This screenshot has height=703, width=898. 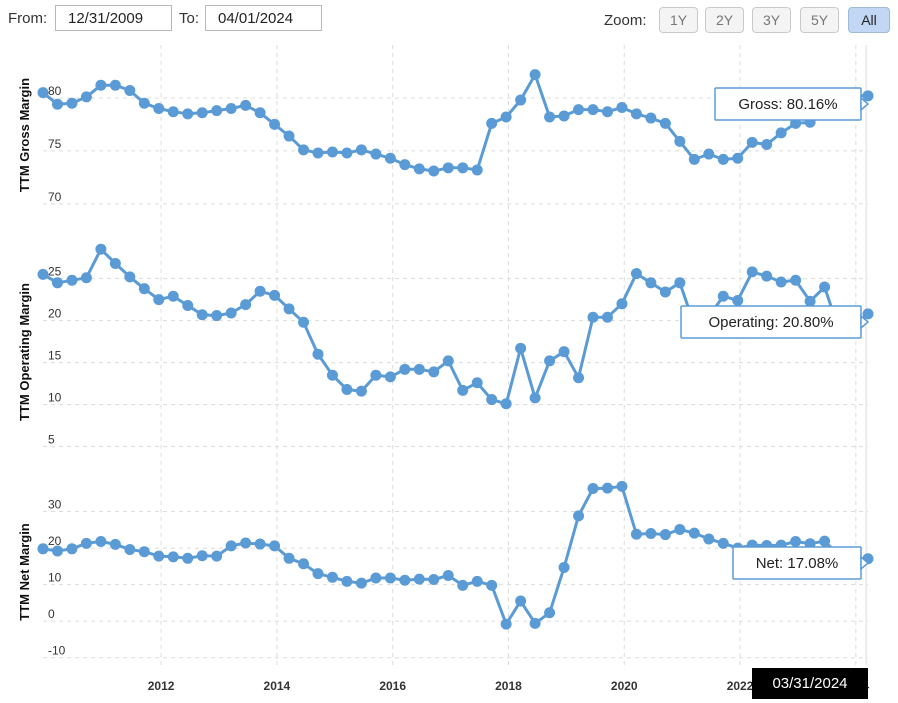 What do you see at coordinates (865, 322) in the screenshot?
I see `tooltip-arrow` at bounding box center [865, 322].